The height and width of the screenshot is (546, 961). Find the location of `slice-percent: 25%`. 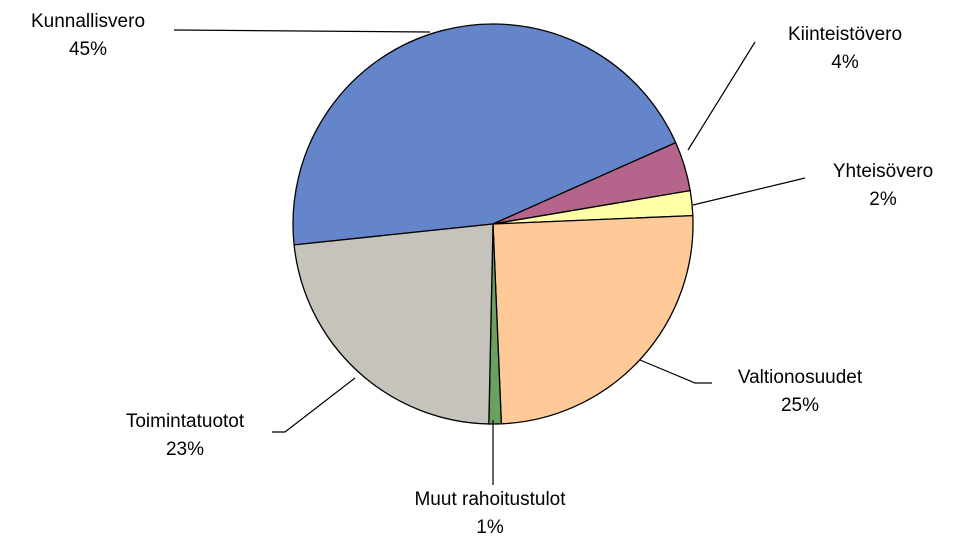

slice-percent: 25% is located at coordinates (800, 405).